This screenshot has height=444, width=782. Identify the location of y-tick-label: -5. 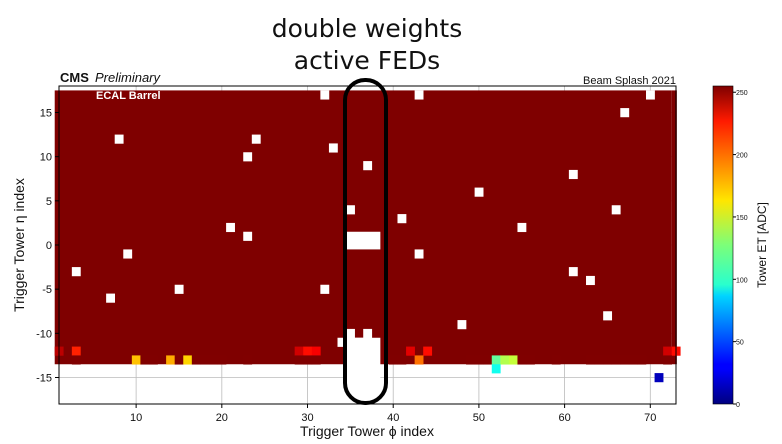
(47, 290).